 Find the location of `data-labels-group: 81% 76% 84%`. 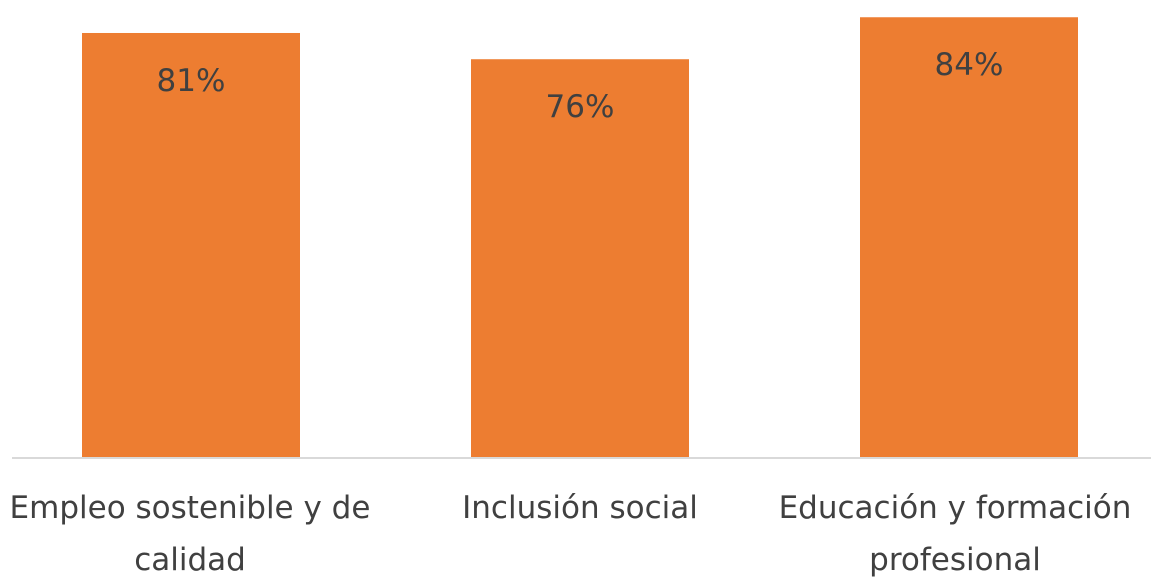

data-labels-group: 81% 76% 84% is located at coordinates (580, 86).